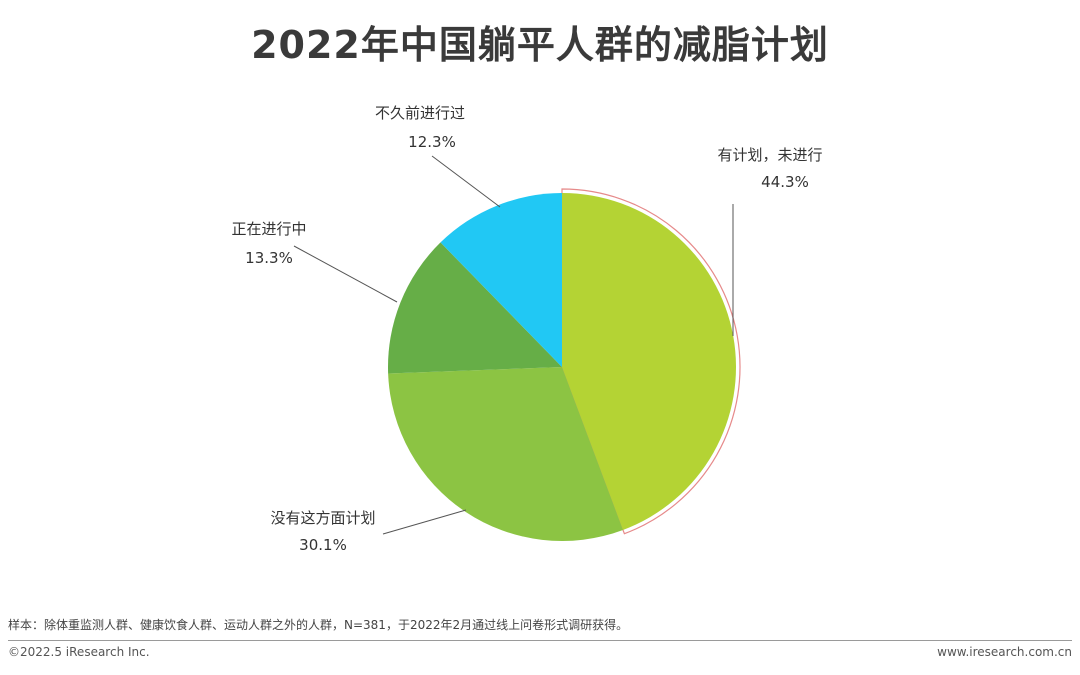  I want to click on slice-3-label: 正在进行中, so click(268, 229).